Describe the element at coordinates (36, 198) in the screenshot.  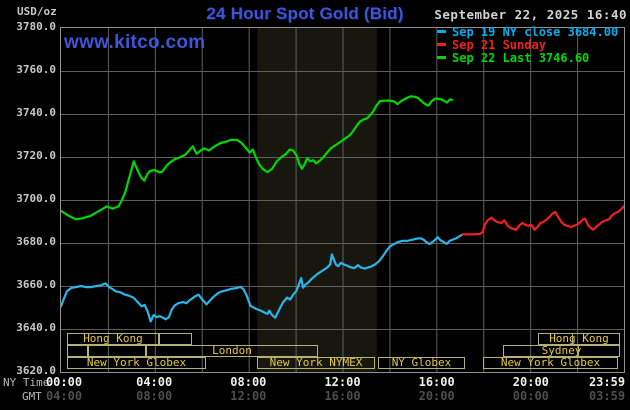
I see `y-axis-tick-label: 3700.0` at that location.